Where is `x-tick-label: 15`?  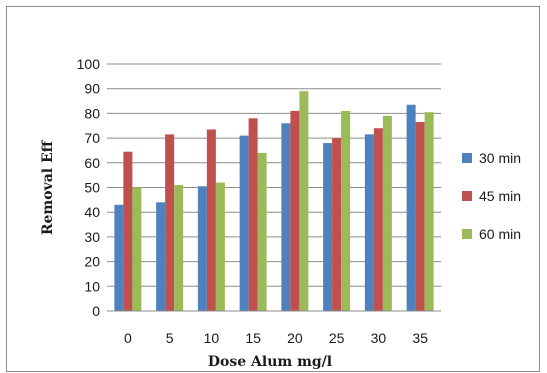 x-tick-label: 15 is located at coordinates (253, 338).